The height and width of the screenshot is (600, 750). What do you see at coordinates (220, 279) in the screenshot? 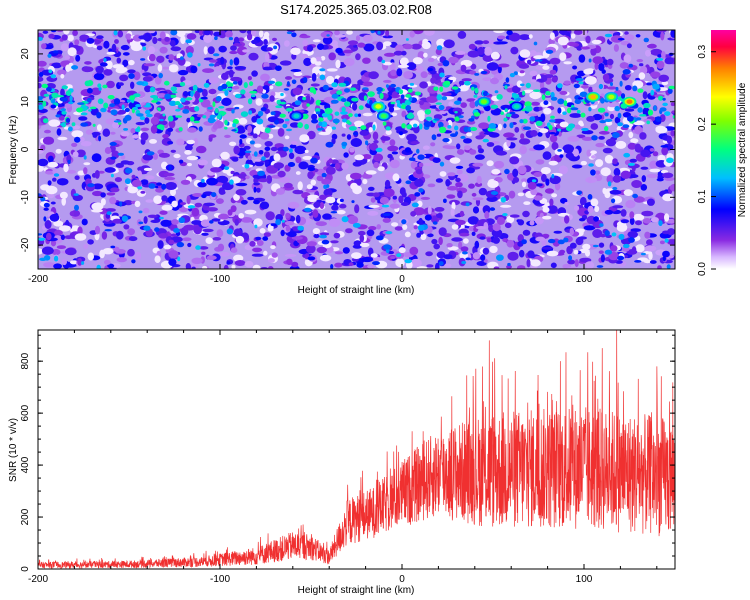
I see `x-tick-label: -100` at bounding box center [220, 279].